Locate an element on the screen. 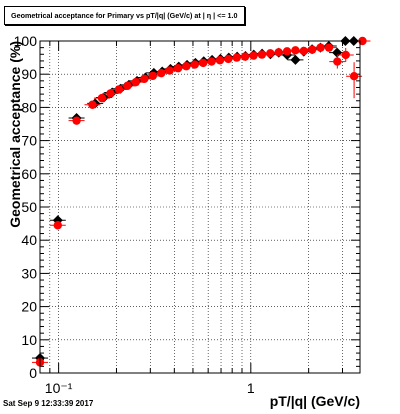 Image resolution: width=400 pixels, height=414 pixels. x-tick-label: 10⁻¹ is located at coordinates (59, 388).